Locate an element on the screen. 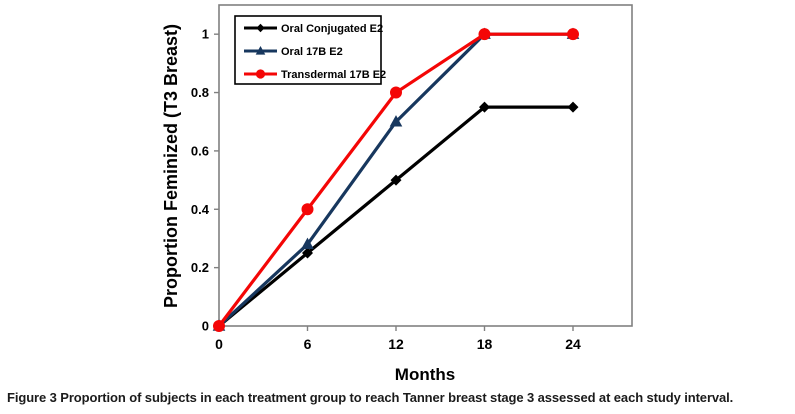  legend-entry-transdermal-17b-e2: Transdermal 17B E2 is located at coordinates (315, 75).